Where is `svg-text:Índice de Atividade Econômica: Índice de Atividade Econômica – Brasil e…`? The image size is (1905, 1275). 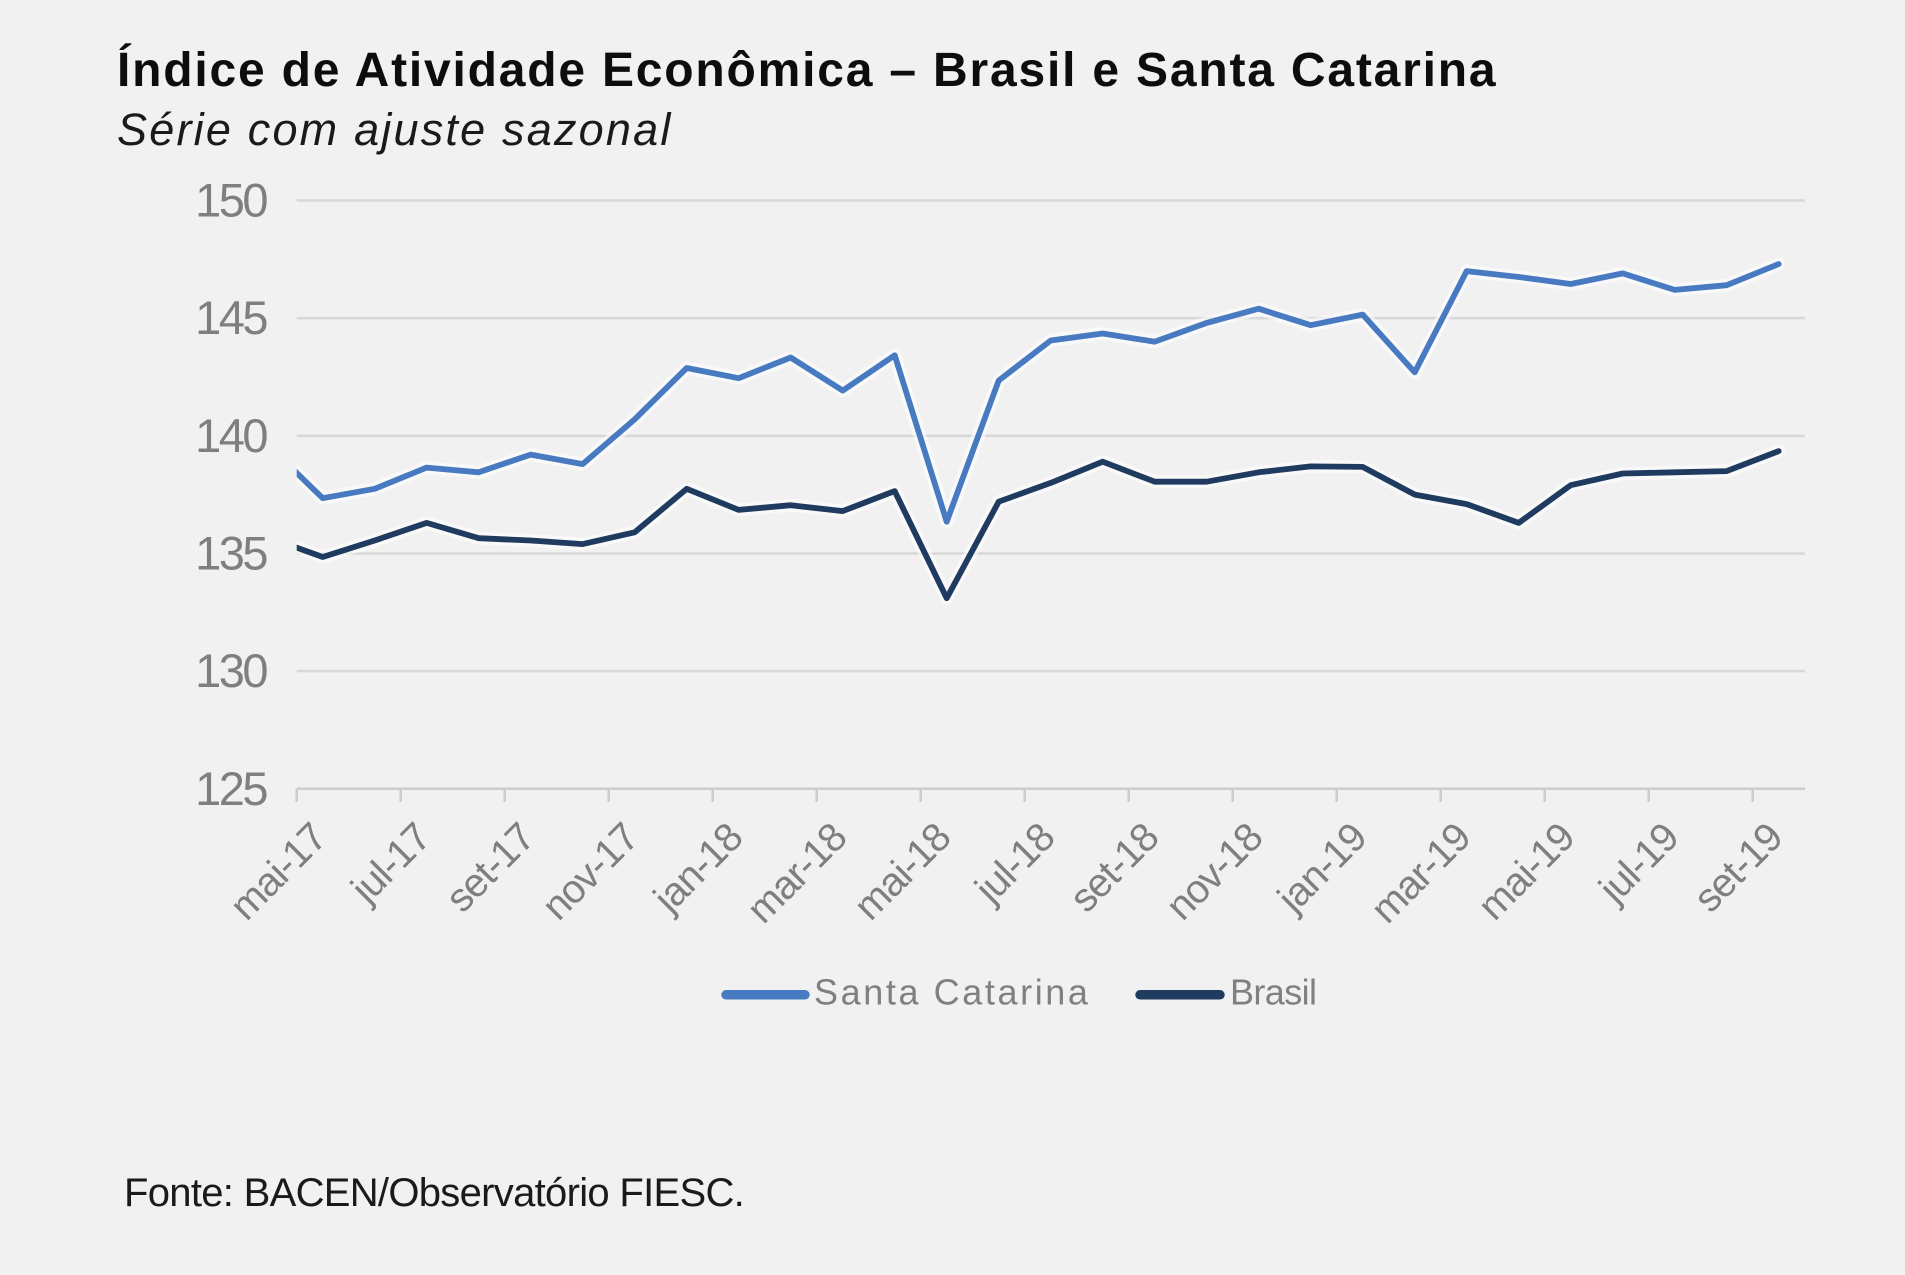 svg-text:Índice de Atividade Econômica: Índice de Atividade Econômica – Brasil e… is located at coordinates (807, 70).